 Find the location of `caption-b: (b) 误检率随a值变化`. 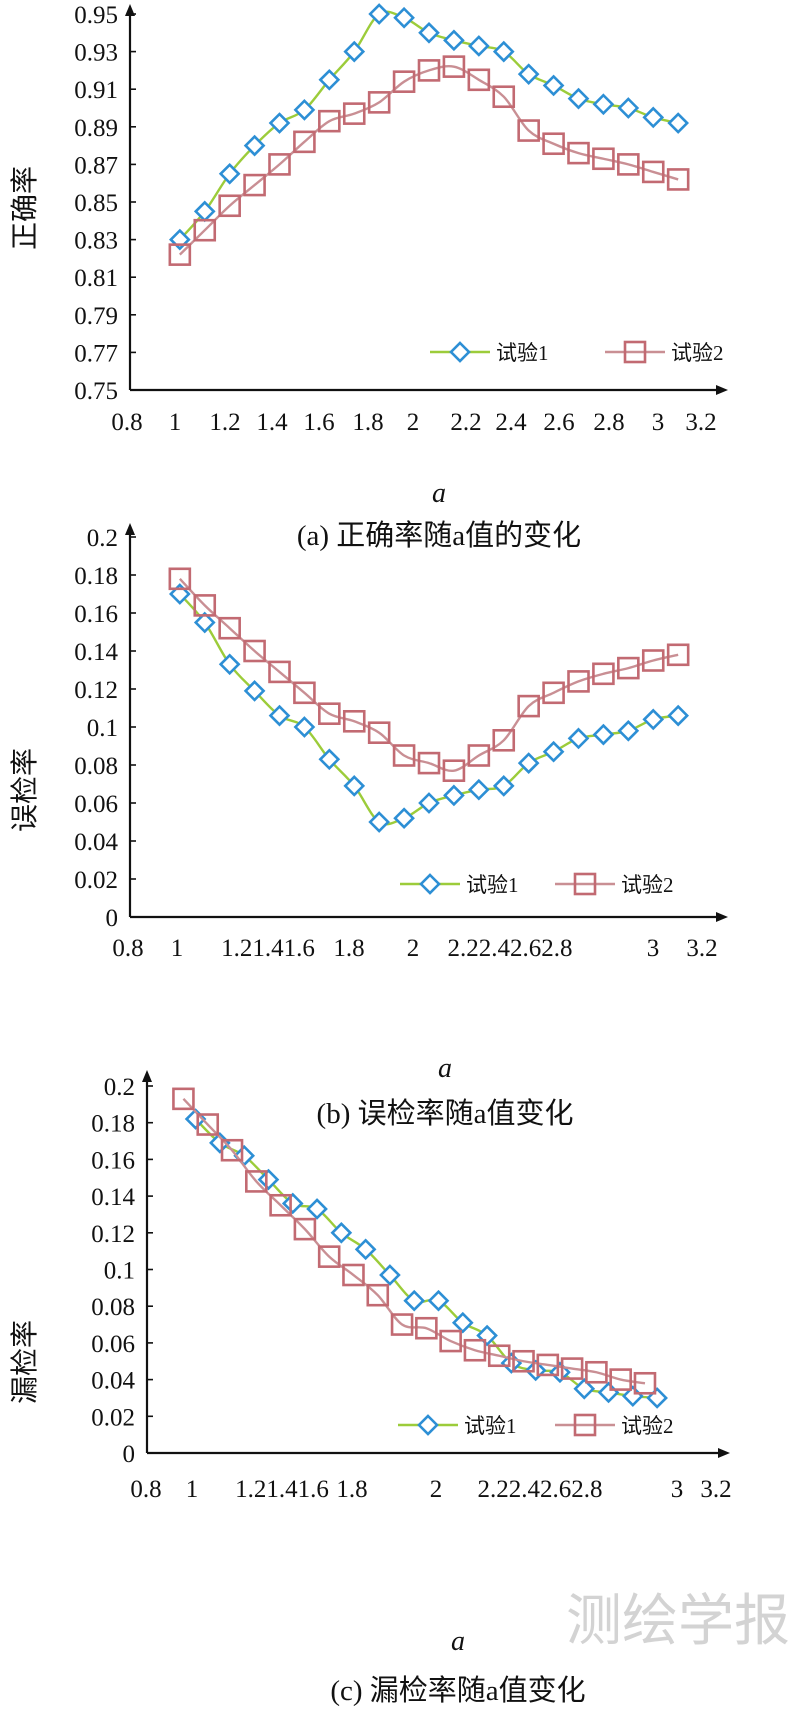

caption-b: (b) 误检率随a值变化 is located at coordinates (445, 1113).